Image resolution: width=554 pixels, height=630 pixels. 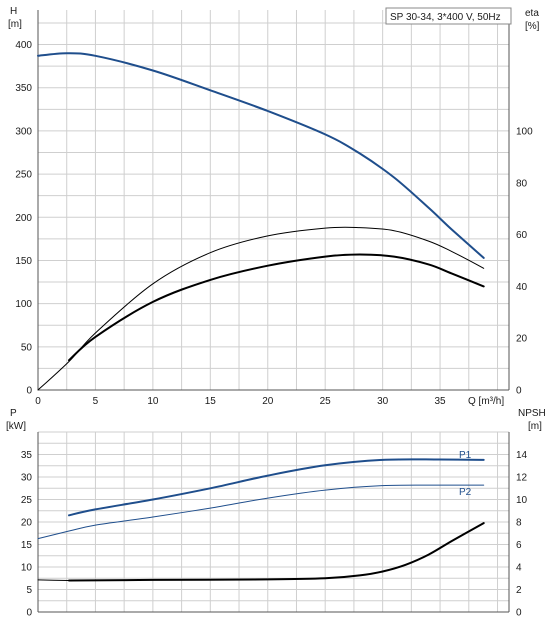 What do you see at coordinates (522, 455) in the screenshot?
I see `bottom-right-tick-label: 14` at bounding box center [522, 455].